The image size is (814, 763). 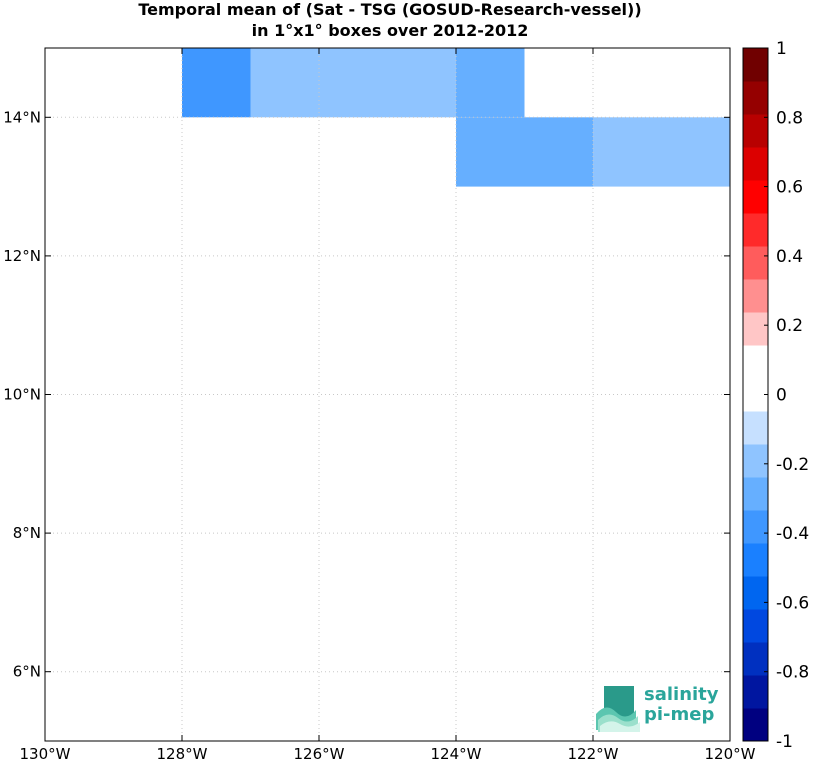 I want to click on x-tick-label: 120°W, so click(x=730, y=754).